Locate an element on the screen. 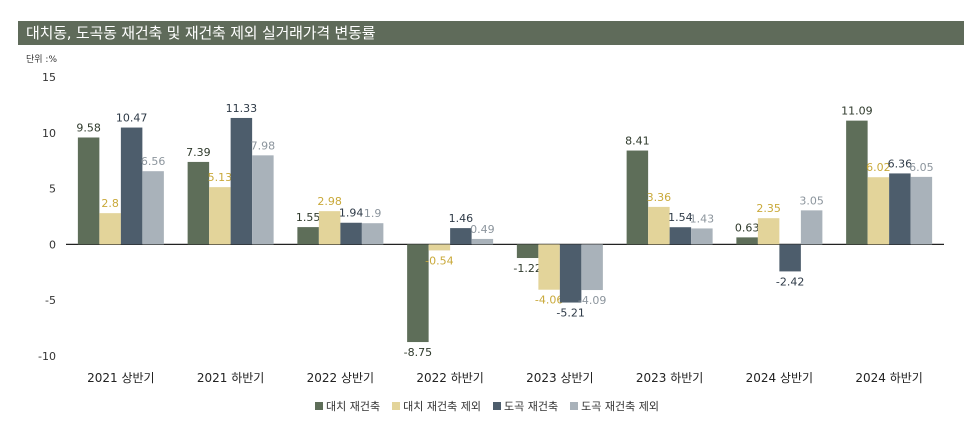 This screenshot has height=423, width=974. x-category-label: 2024 하반기 is located at coordinates (888, 378).